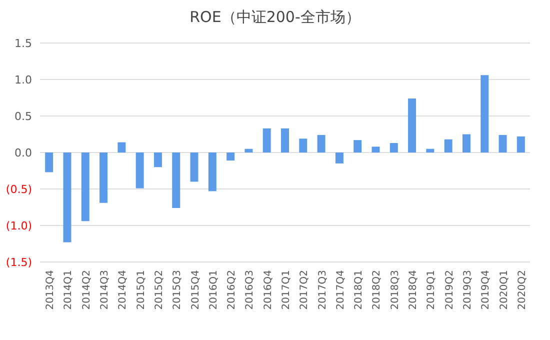  I want to click on y-tick-label: 0.0, so click(23, 153).